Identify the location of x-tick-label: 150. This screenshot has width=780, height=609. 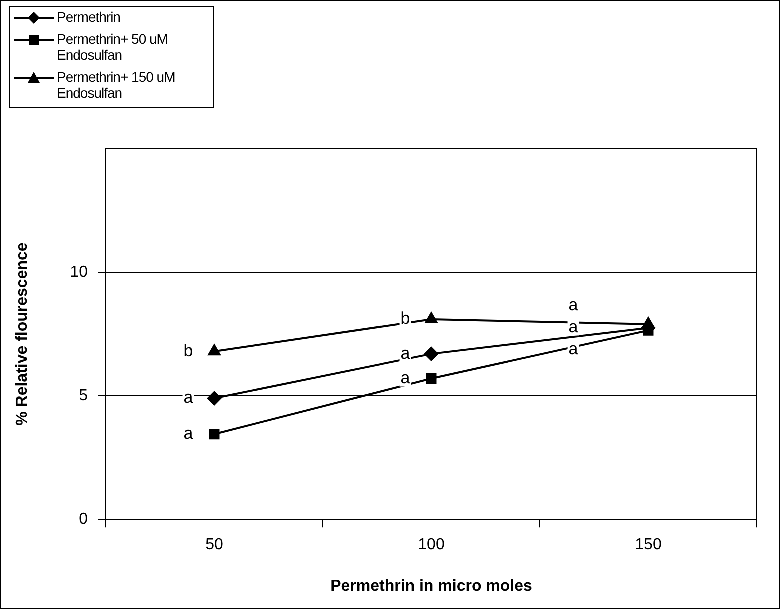
(648, 545).